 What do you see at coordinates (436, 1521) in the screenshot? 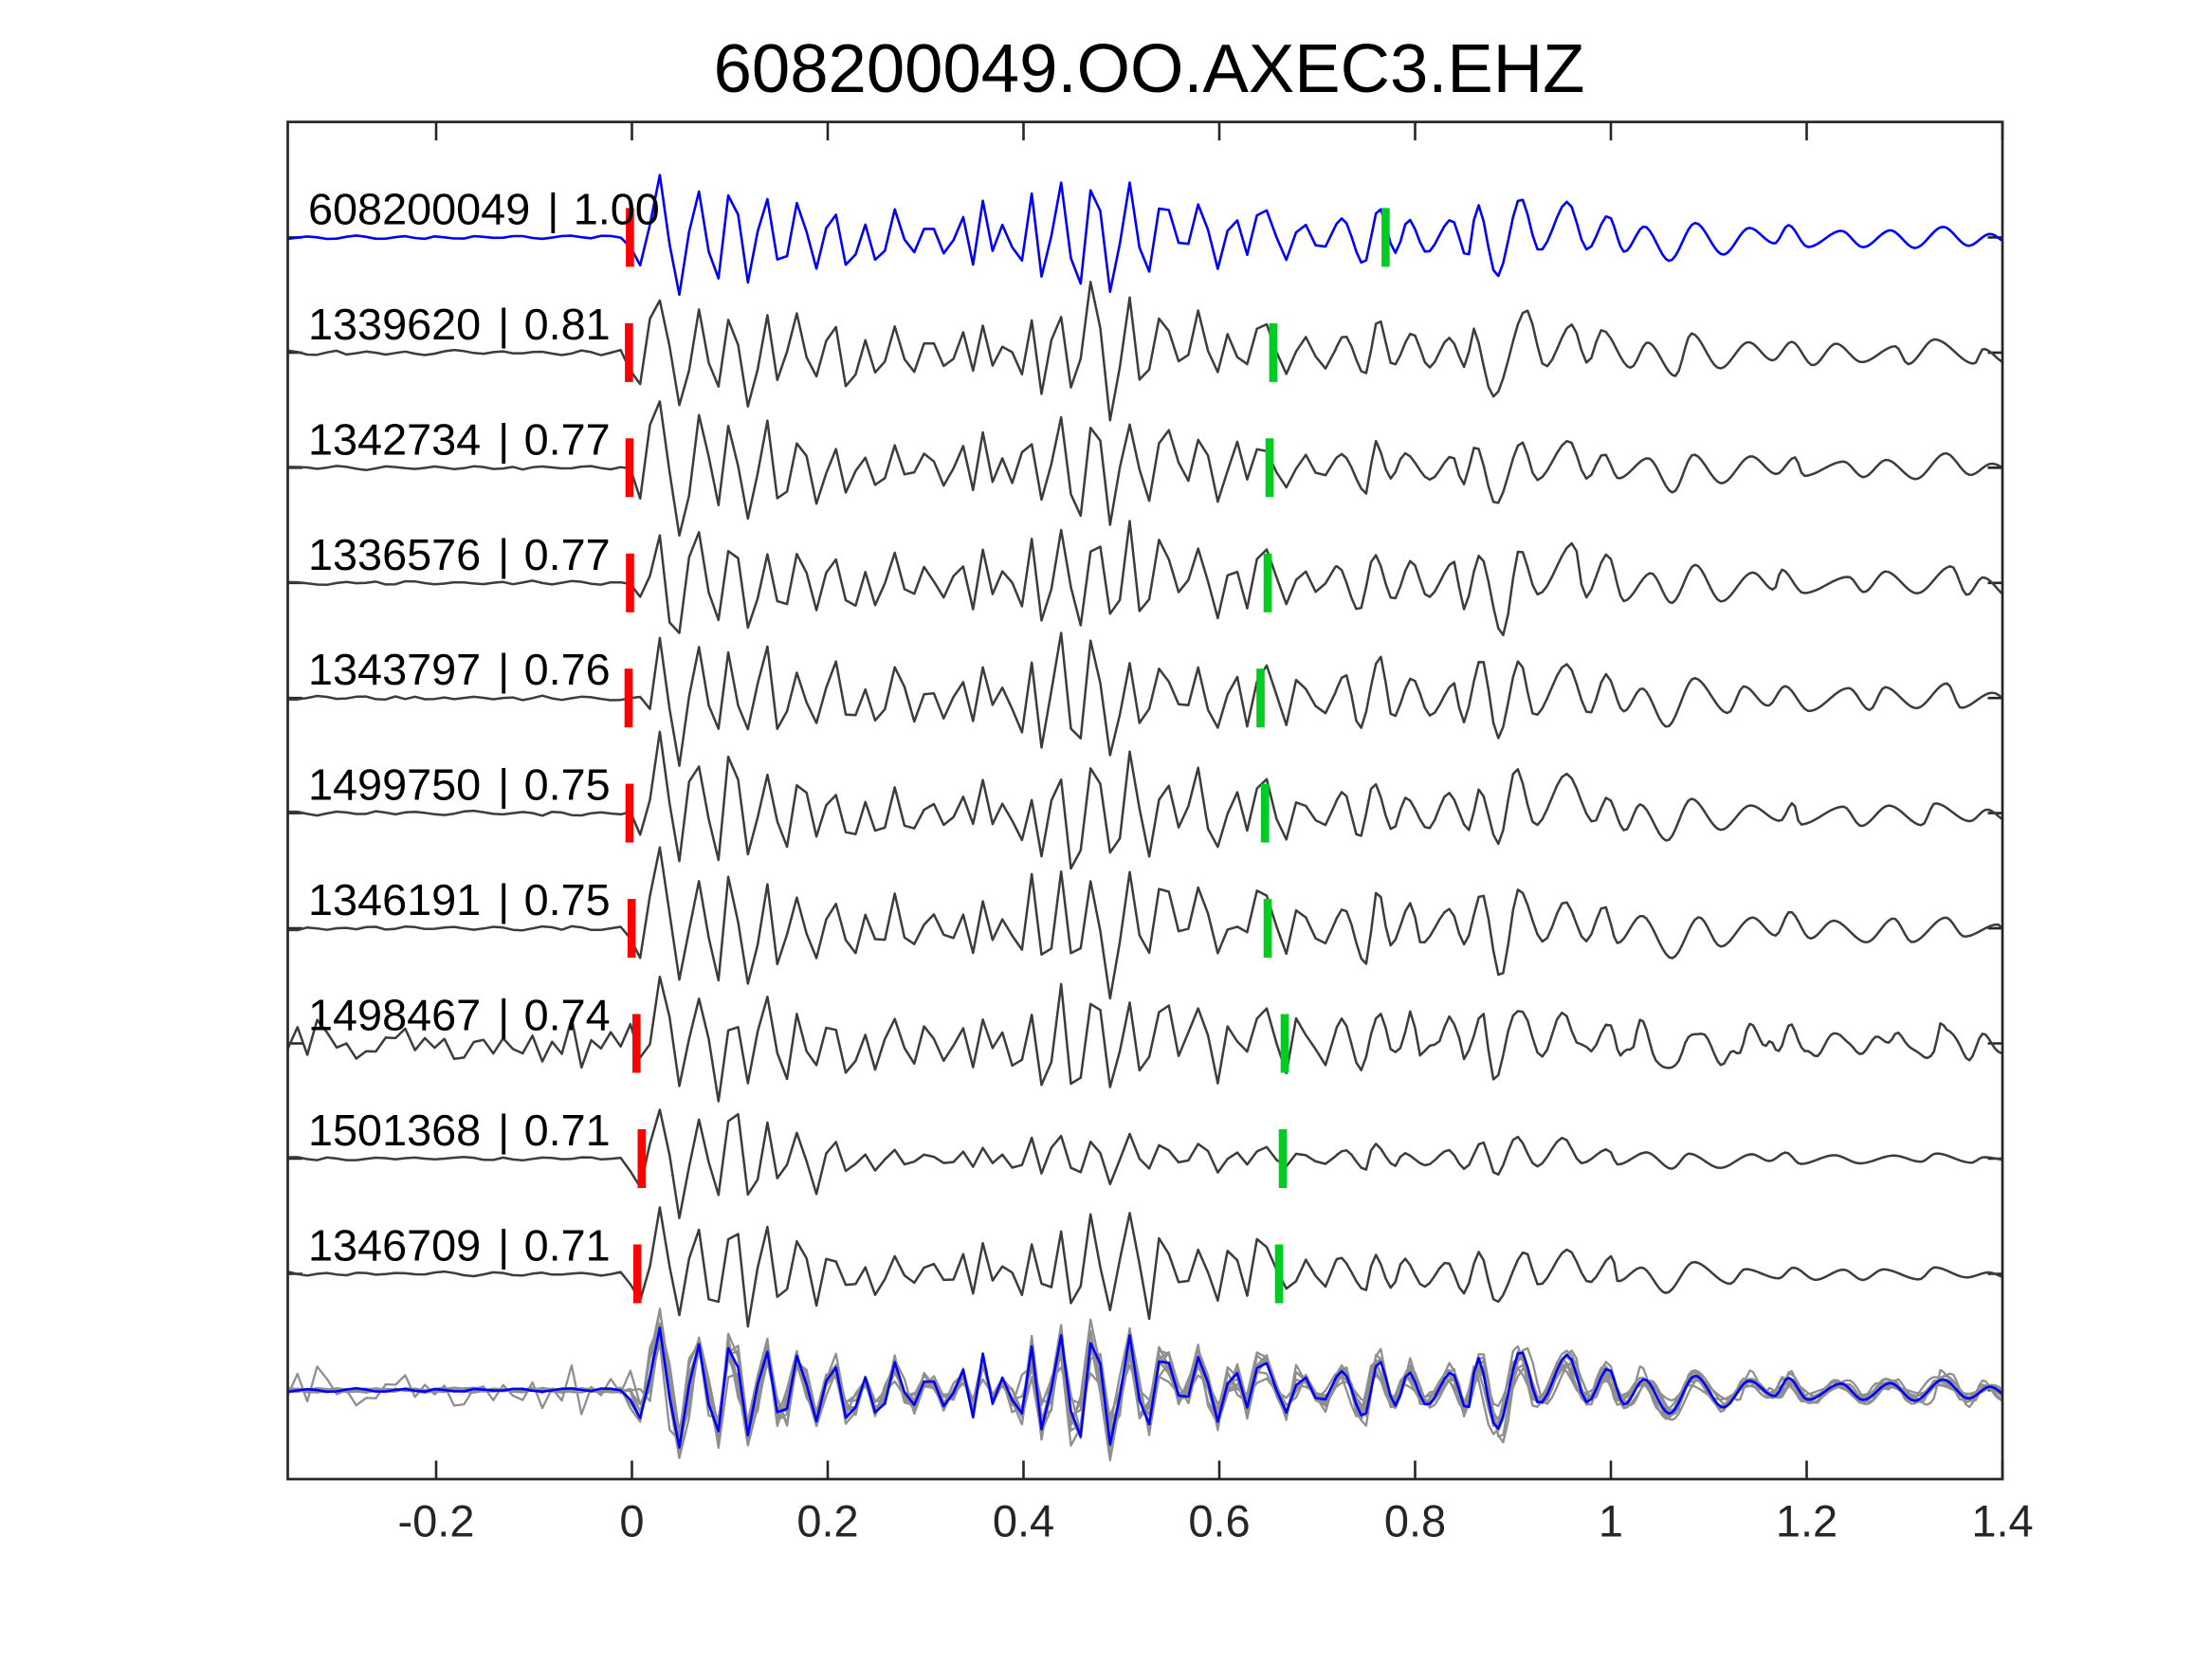
I see `svg-text: -0.2` at bounding box center [436, 1521].